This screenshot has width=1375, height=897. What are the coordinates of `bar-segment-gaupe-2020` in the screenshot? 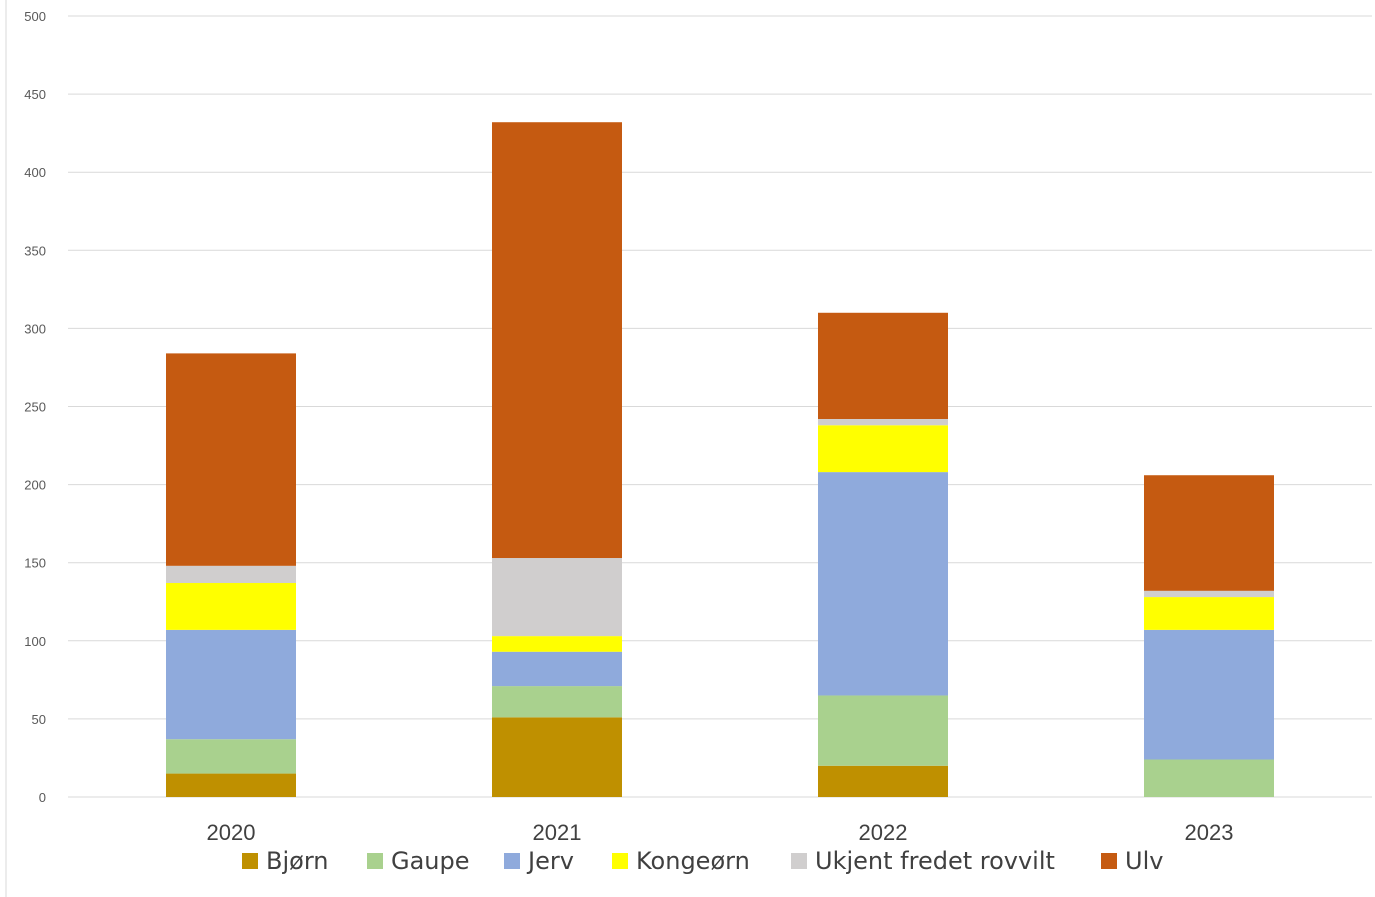 It's located at (231, 756).